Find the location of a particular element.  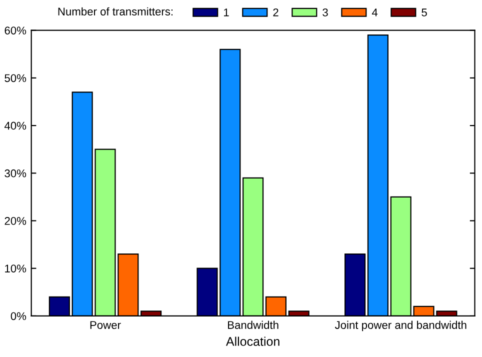

legend-label: 2 is located at coordinates (275, 12).